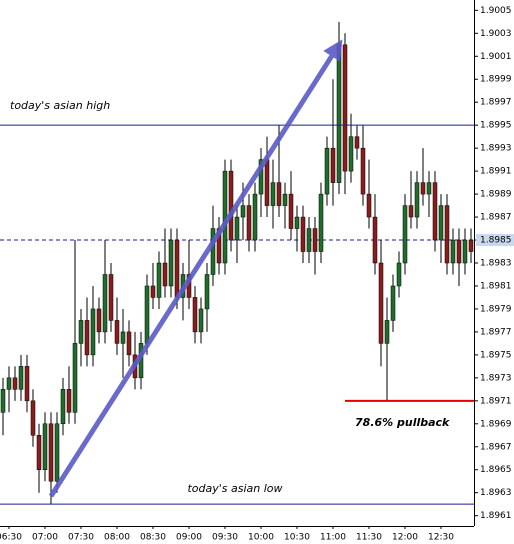 The width and height of the screenshot is (514, 544). Describe the element at coordinates (496, 172) in the screenshot. I see `y-tick-label: 1.8991` at that location.